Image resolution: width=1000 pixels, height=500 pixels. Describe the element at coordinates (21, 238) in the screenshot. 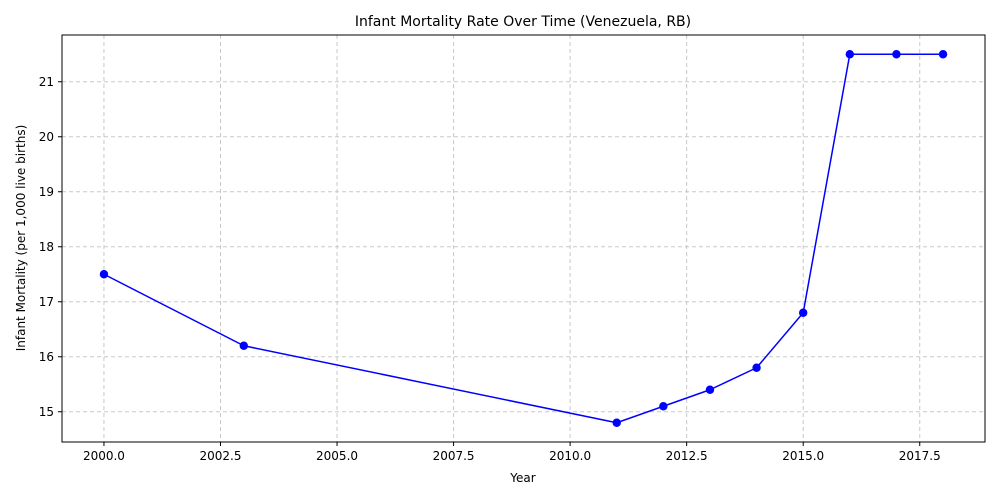

I see `y-axis-label: Infant Mortality (per 1,000 live births)` at that location.